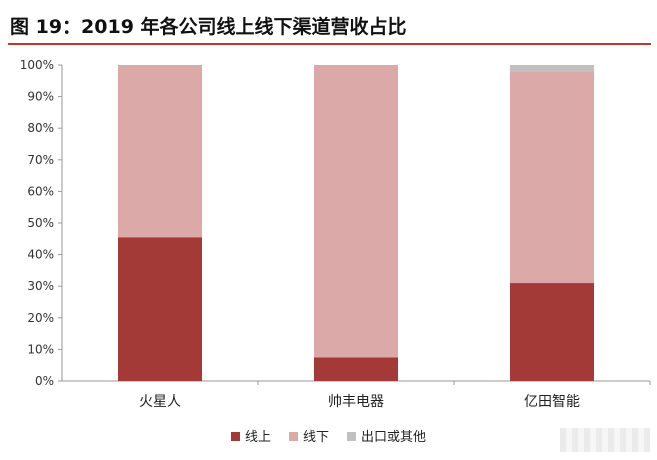  I want to click on y-tick-label: 10%, so click(40, 349).